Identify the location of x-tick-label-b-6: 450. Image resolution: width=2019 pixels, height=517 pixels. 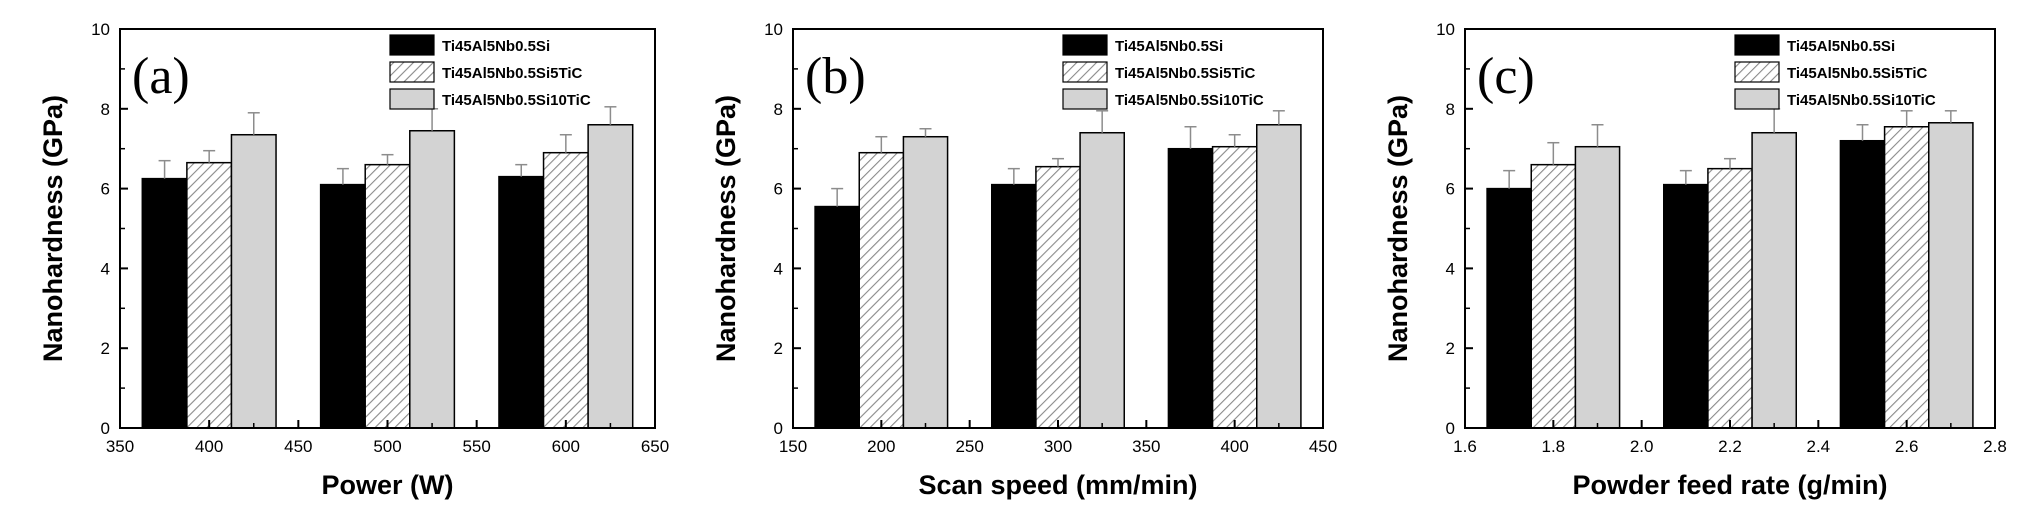
(1323, 446).